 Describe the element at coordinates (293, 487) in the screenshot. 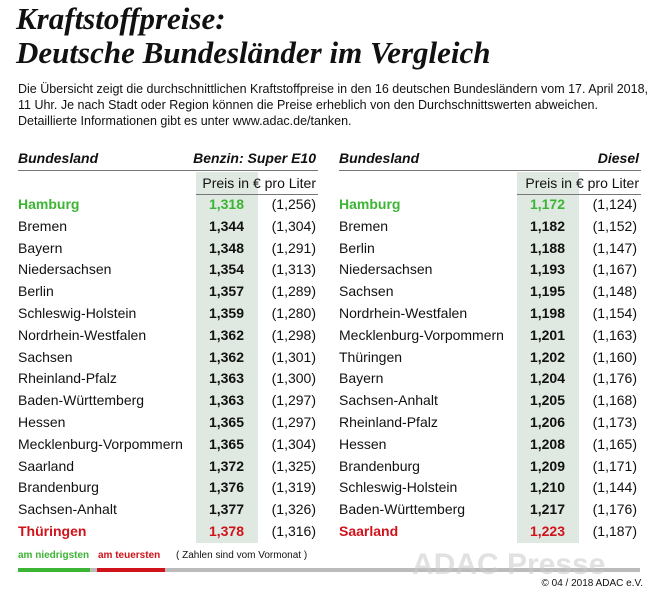

I see `previous-price: (1,319)` at that location.